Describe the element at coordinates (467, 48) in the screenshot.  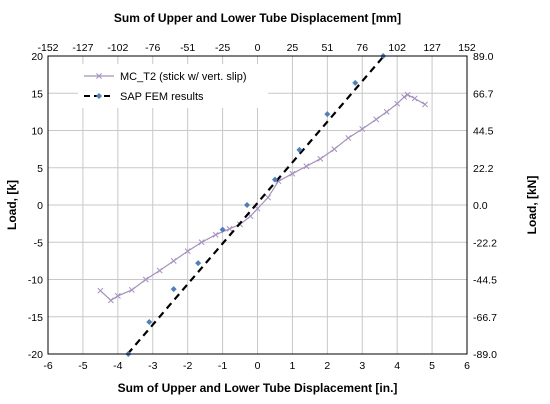
I see `top-tick-label: 152` at that location.